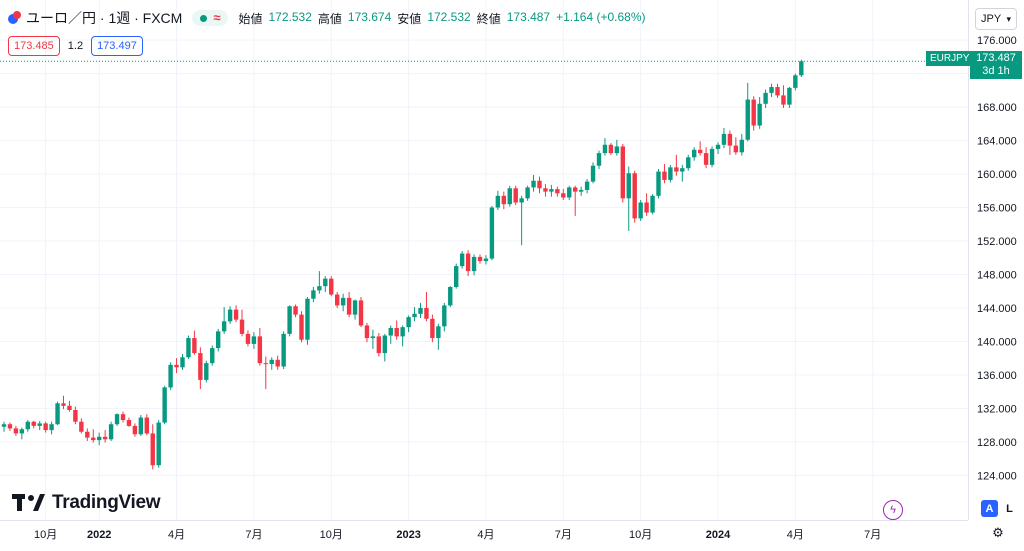 The height and width of the screenshot is (551, 1024). Describe the element at coordinates (45, 535) in the screenshot. I see `time-tick-label: 10月` at that location.